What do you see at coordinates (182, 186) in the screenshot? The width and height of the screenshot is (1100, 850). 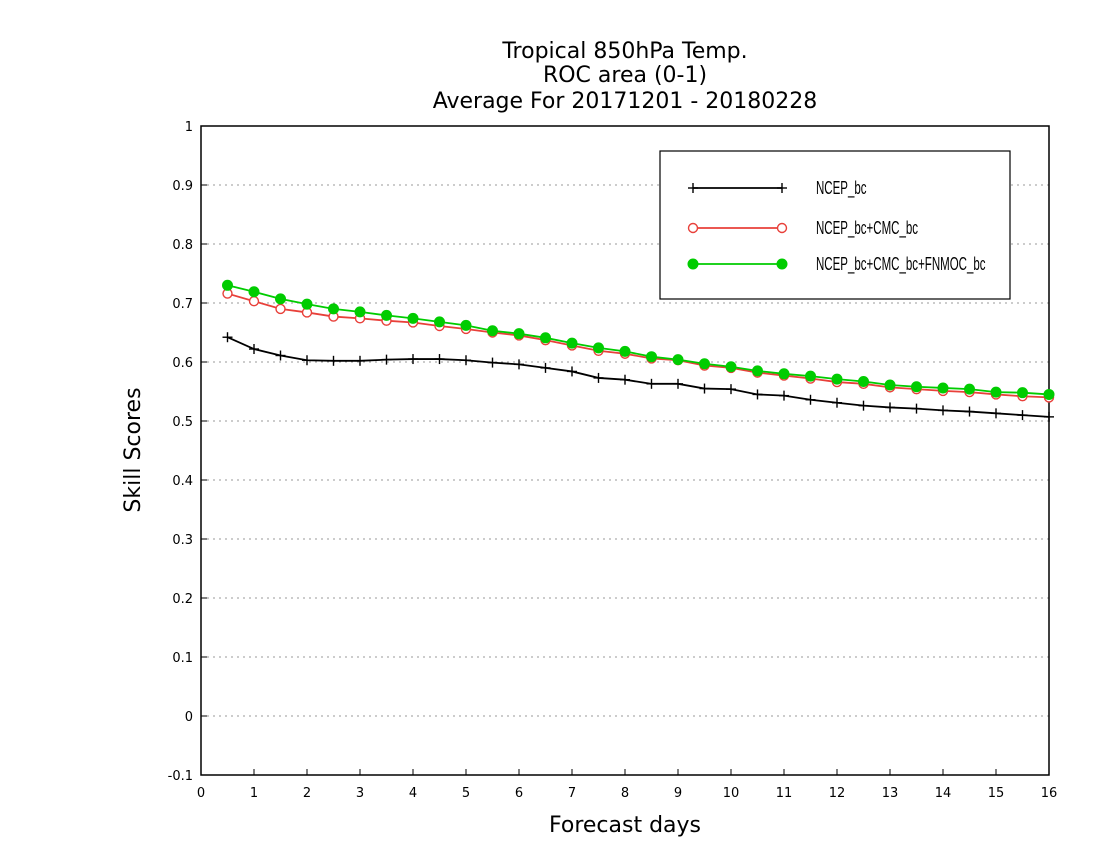 I see `y-tick-label: 0.9` at bounding box center [182, 186].